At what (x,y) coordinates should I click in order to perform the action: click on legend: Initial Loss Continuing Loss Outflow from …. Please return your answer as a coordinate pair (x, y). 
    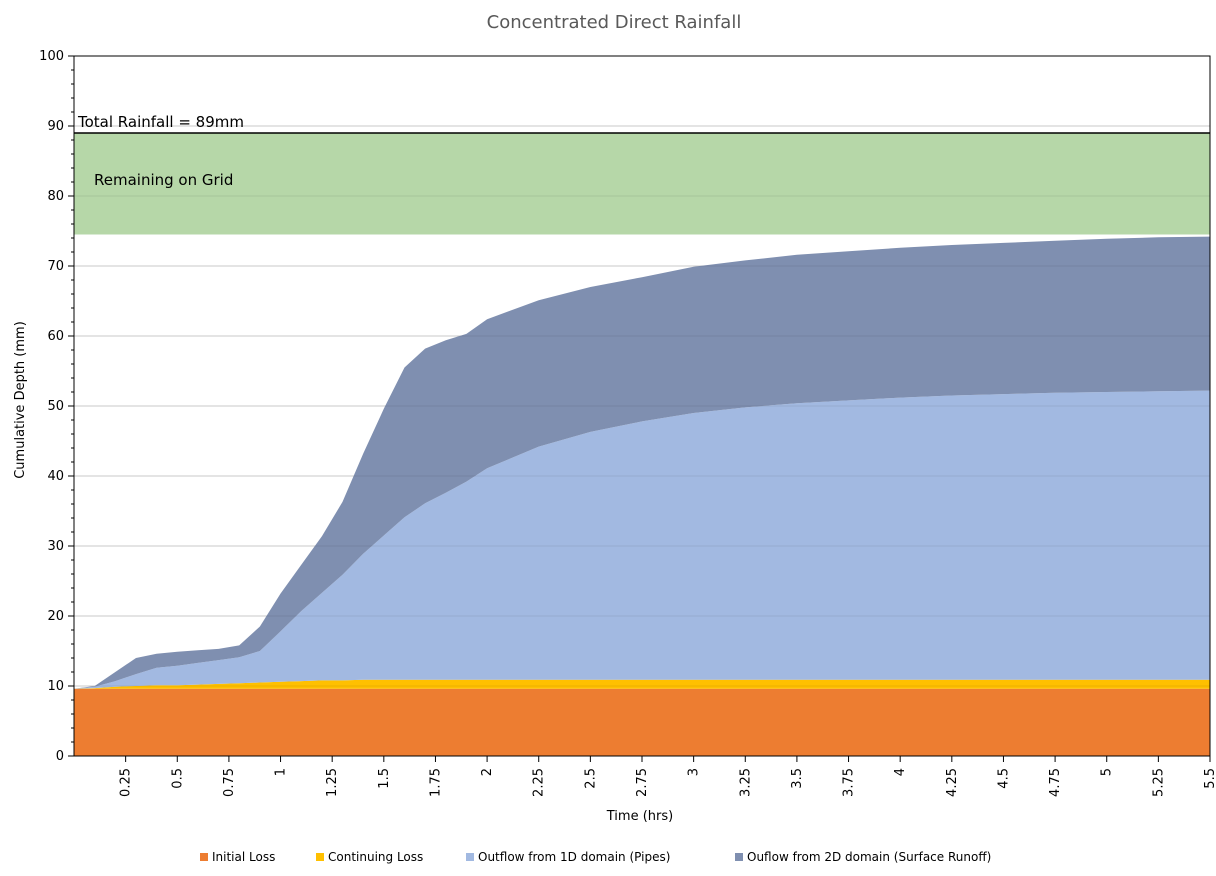
    Looking at the image, I should click on (595, 857).